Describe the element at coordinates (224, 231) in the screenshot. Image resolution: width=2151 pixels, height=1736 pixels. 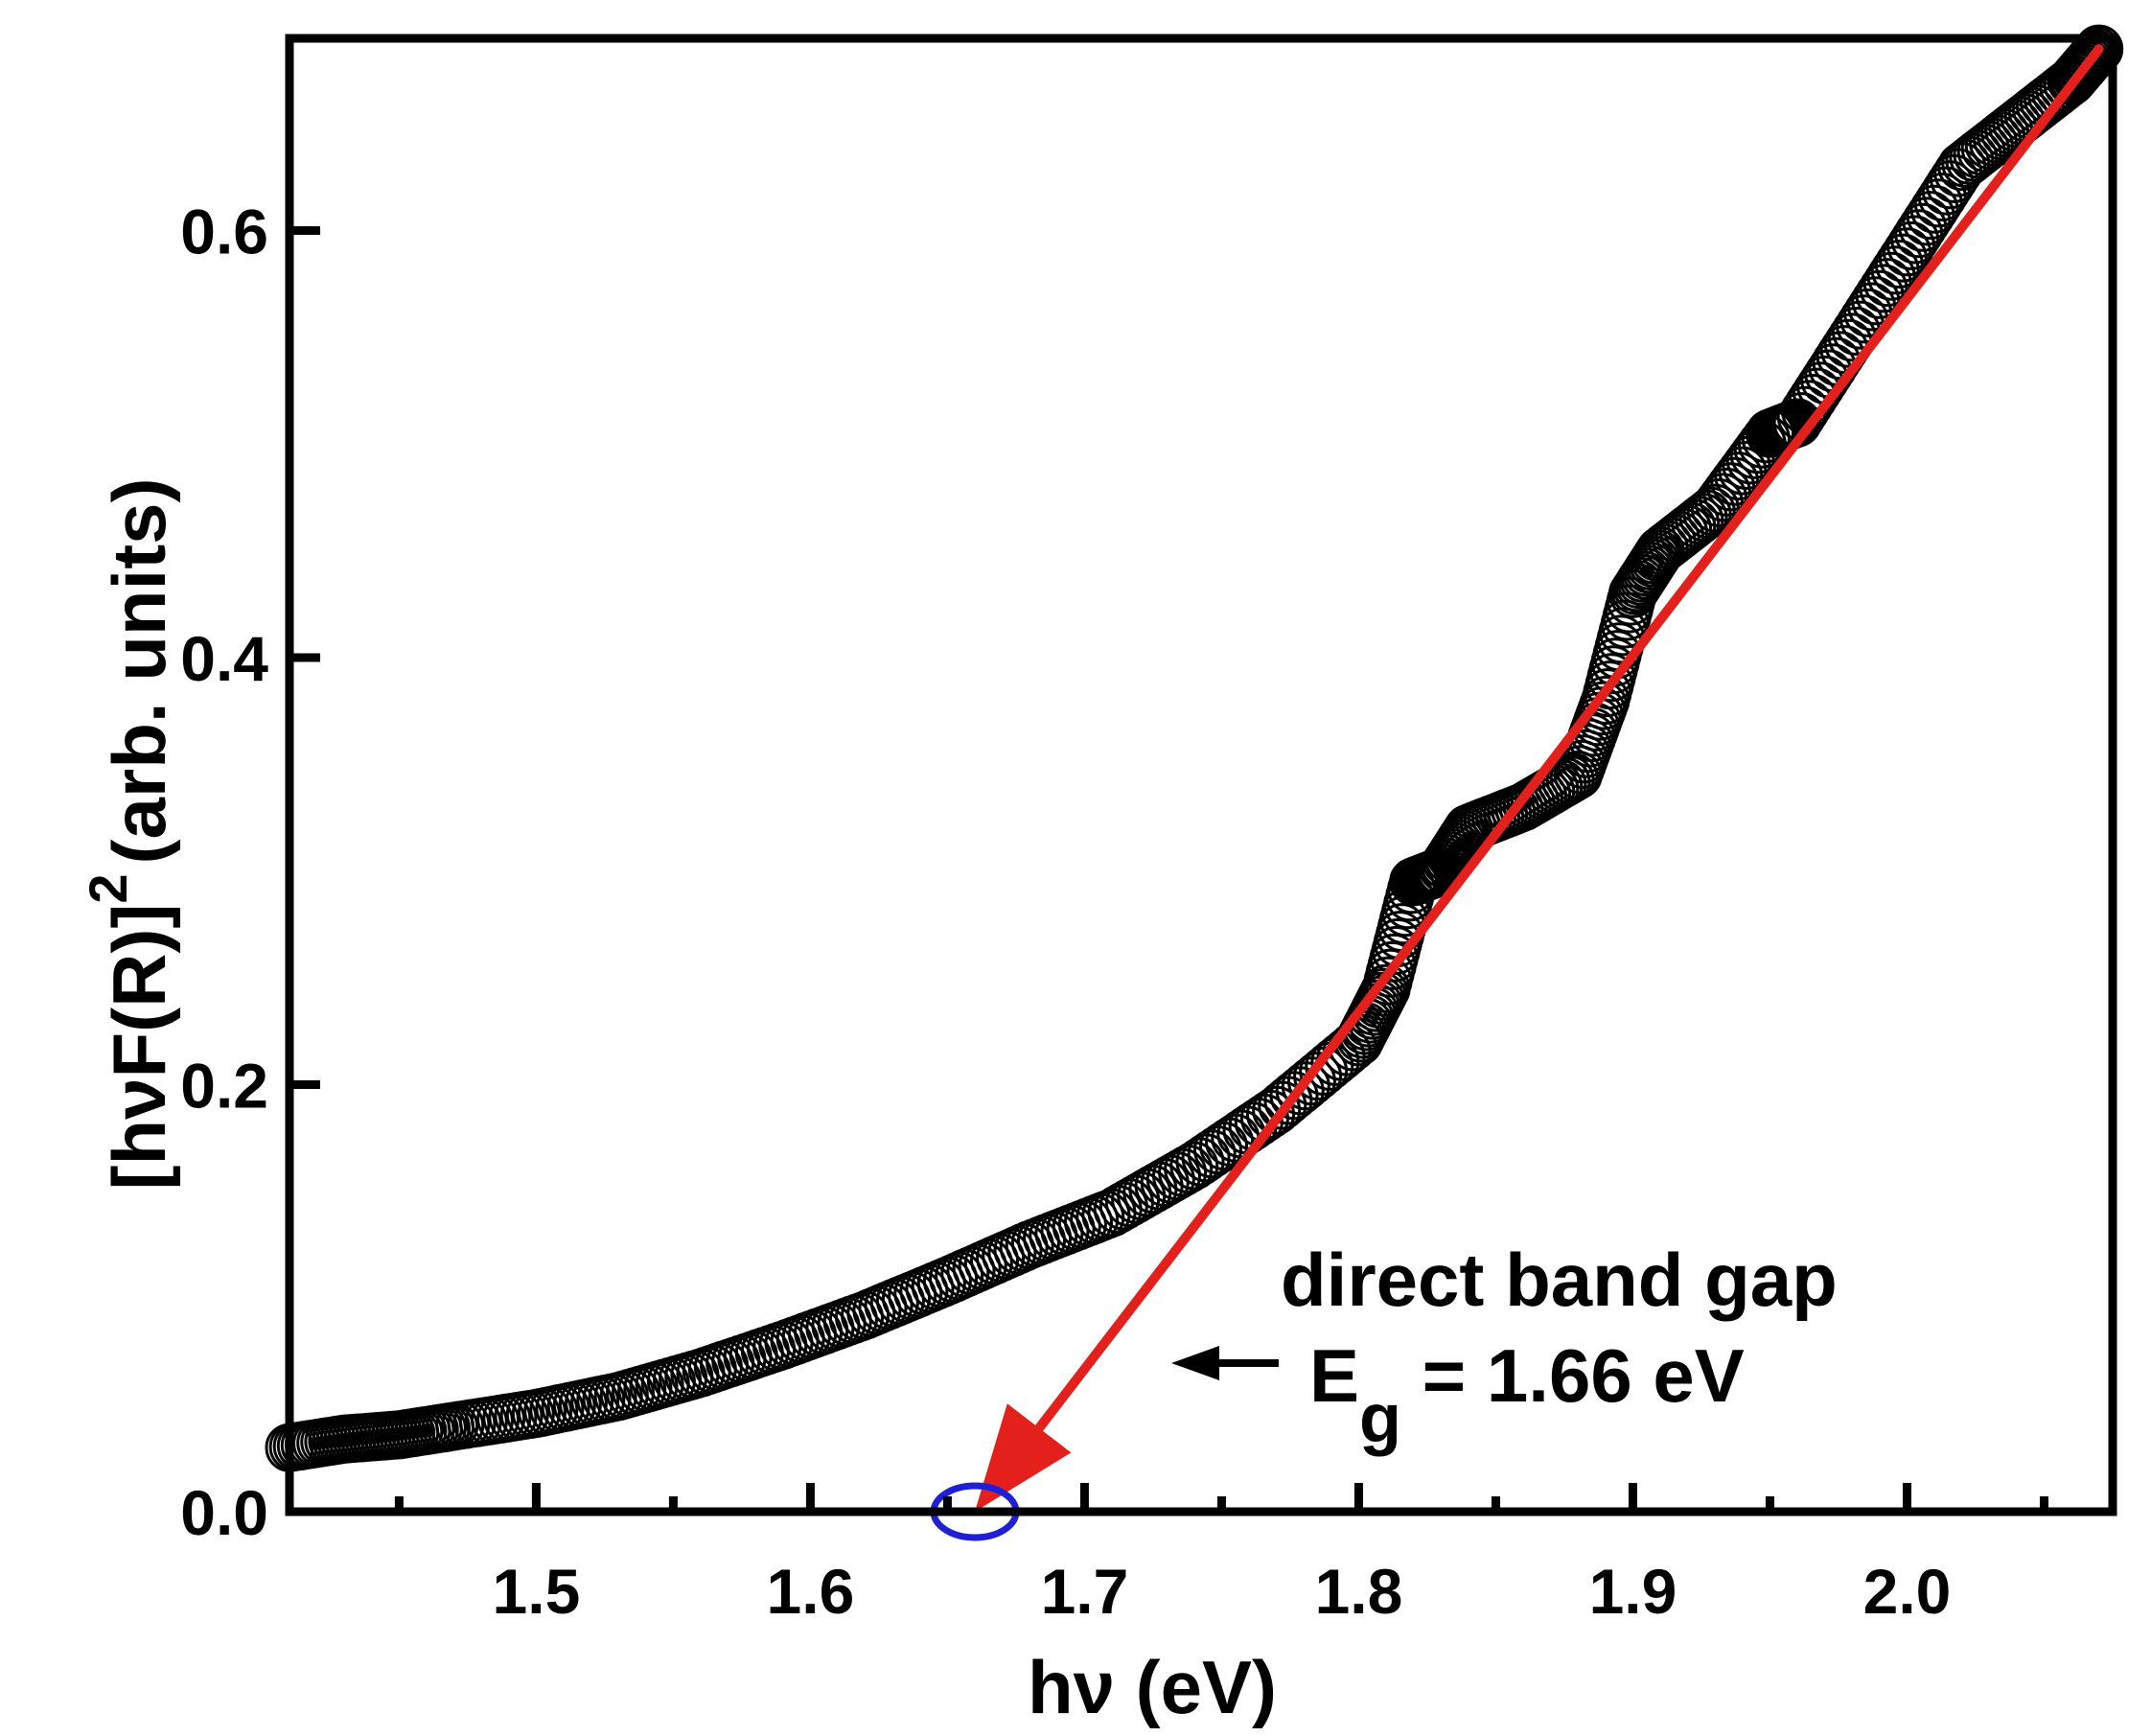
I see `y-tick-label: 0.6` at that location.